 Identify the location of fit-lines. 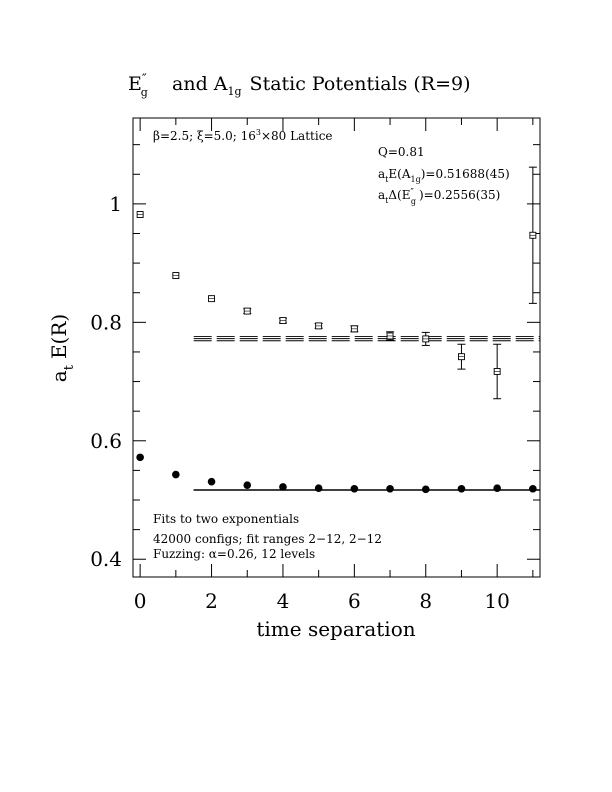
(366, 413).